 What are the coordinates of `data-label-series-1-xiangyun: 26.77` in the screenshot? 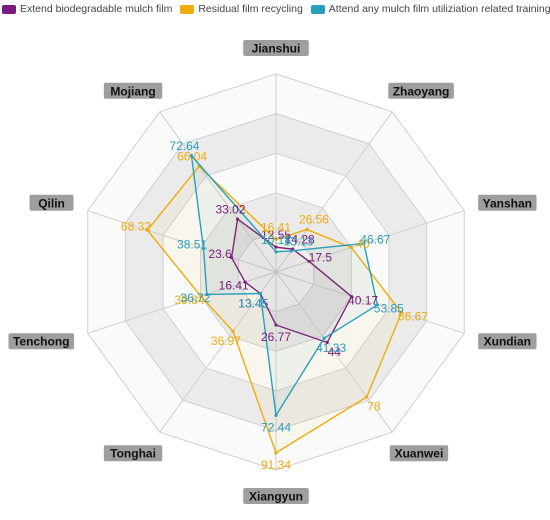 It's located at (276, 337).